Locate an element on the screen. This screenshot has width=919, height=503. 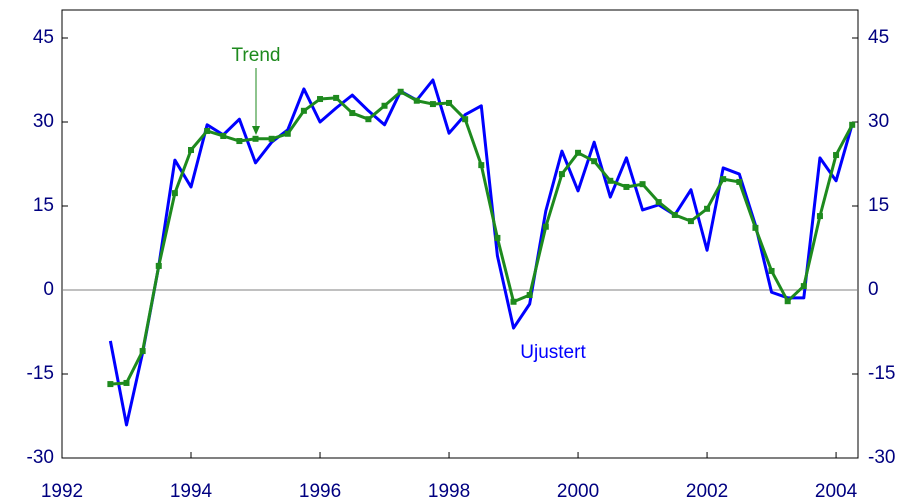
y2-tick-label: -15 is located at coordinates (881, 373).